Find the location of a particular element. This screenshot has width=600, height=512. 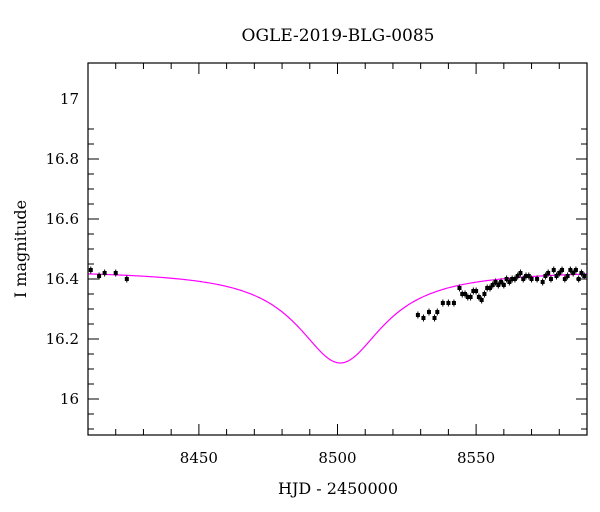

y-tick-label: 16.4 is located at coordinates (62, 279).